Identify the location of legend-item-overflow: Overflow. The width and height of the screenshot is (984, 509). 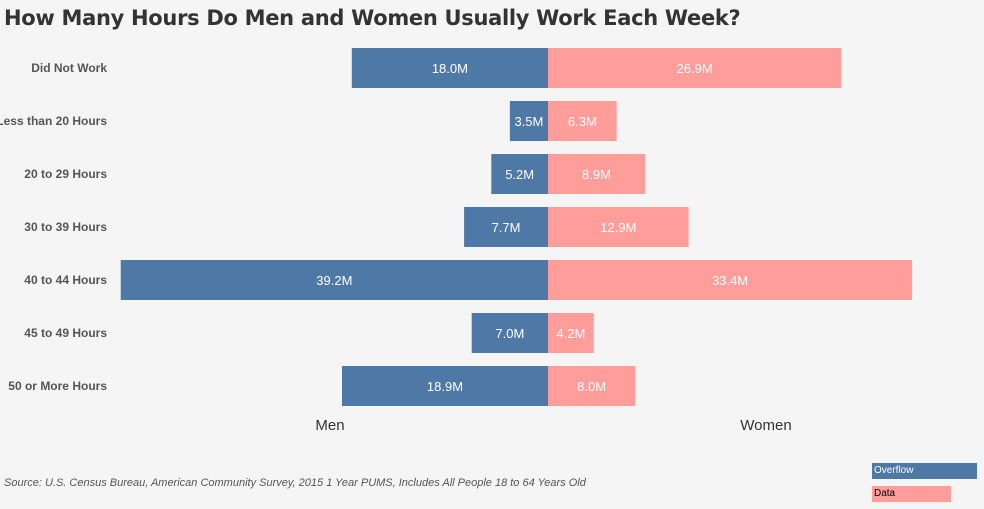
(924, 471).